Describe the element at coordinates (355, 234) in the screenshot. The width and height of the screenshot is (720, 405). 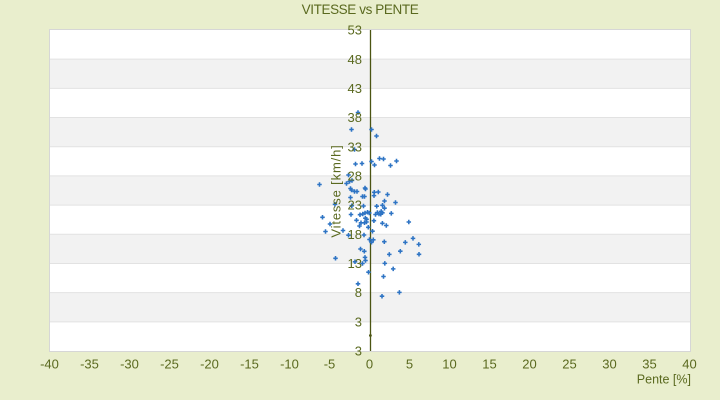
I see `svg-text: 18` at that location.